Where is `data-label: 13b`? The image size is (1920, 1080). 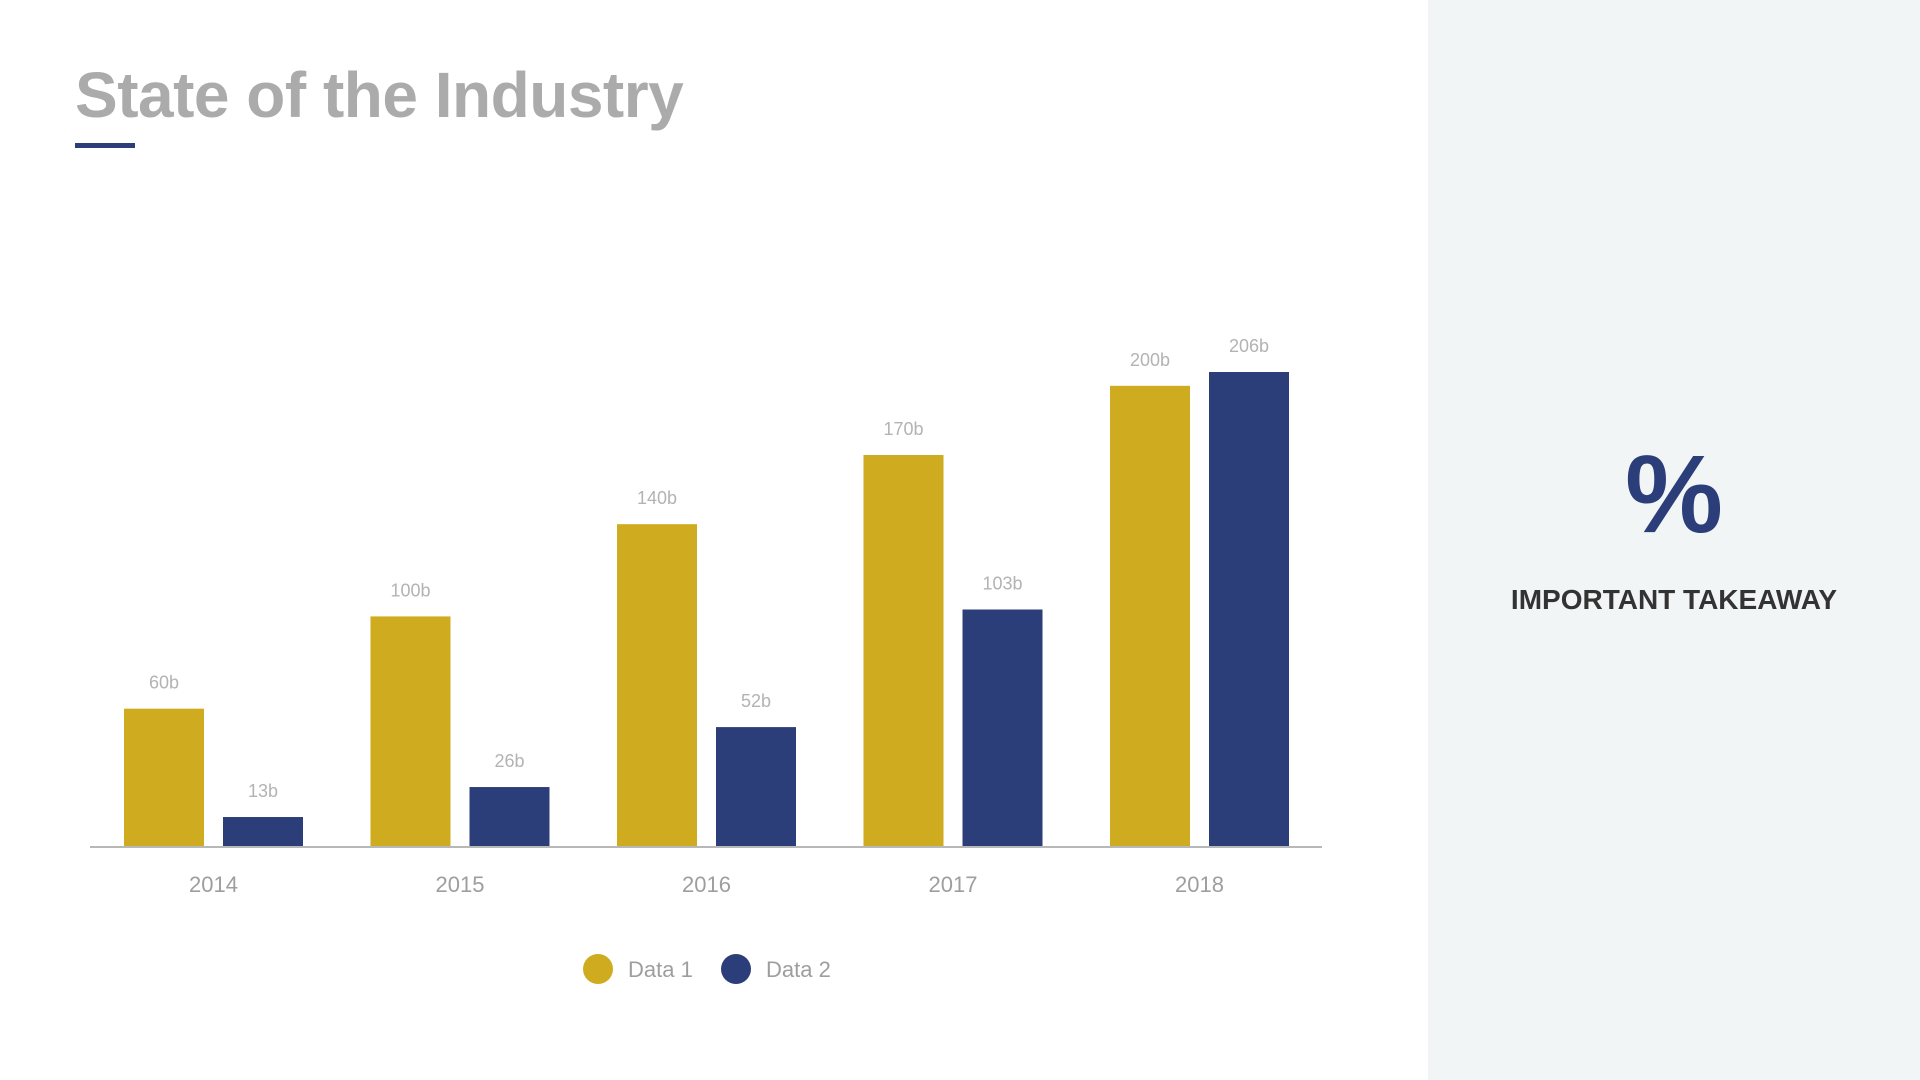
data-label: 13b is located at coordinates (263, 791).